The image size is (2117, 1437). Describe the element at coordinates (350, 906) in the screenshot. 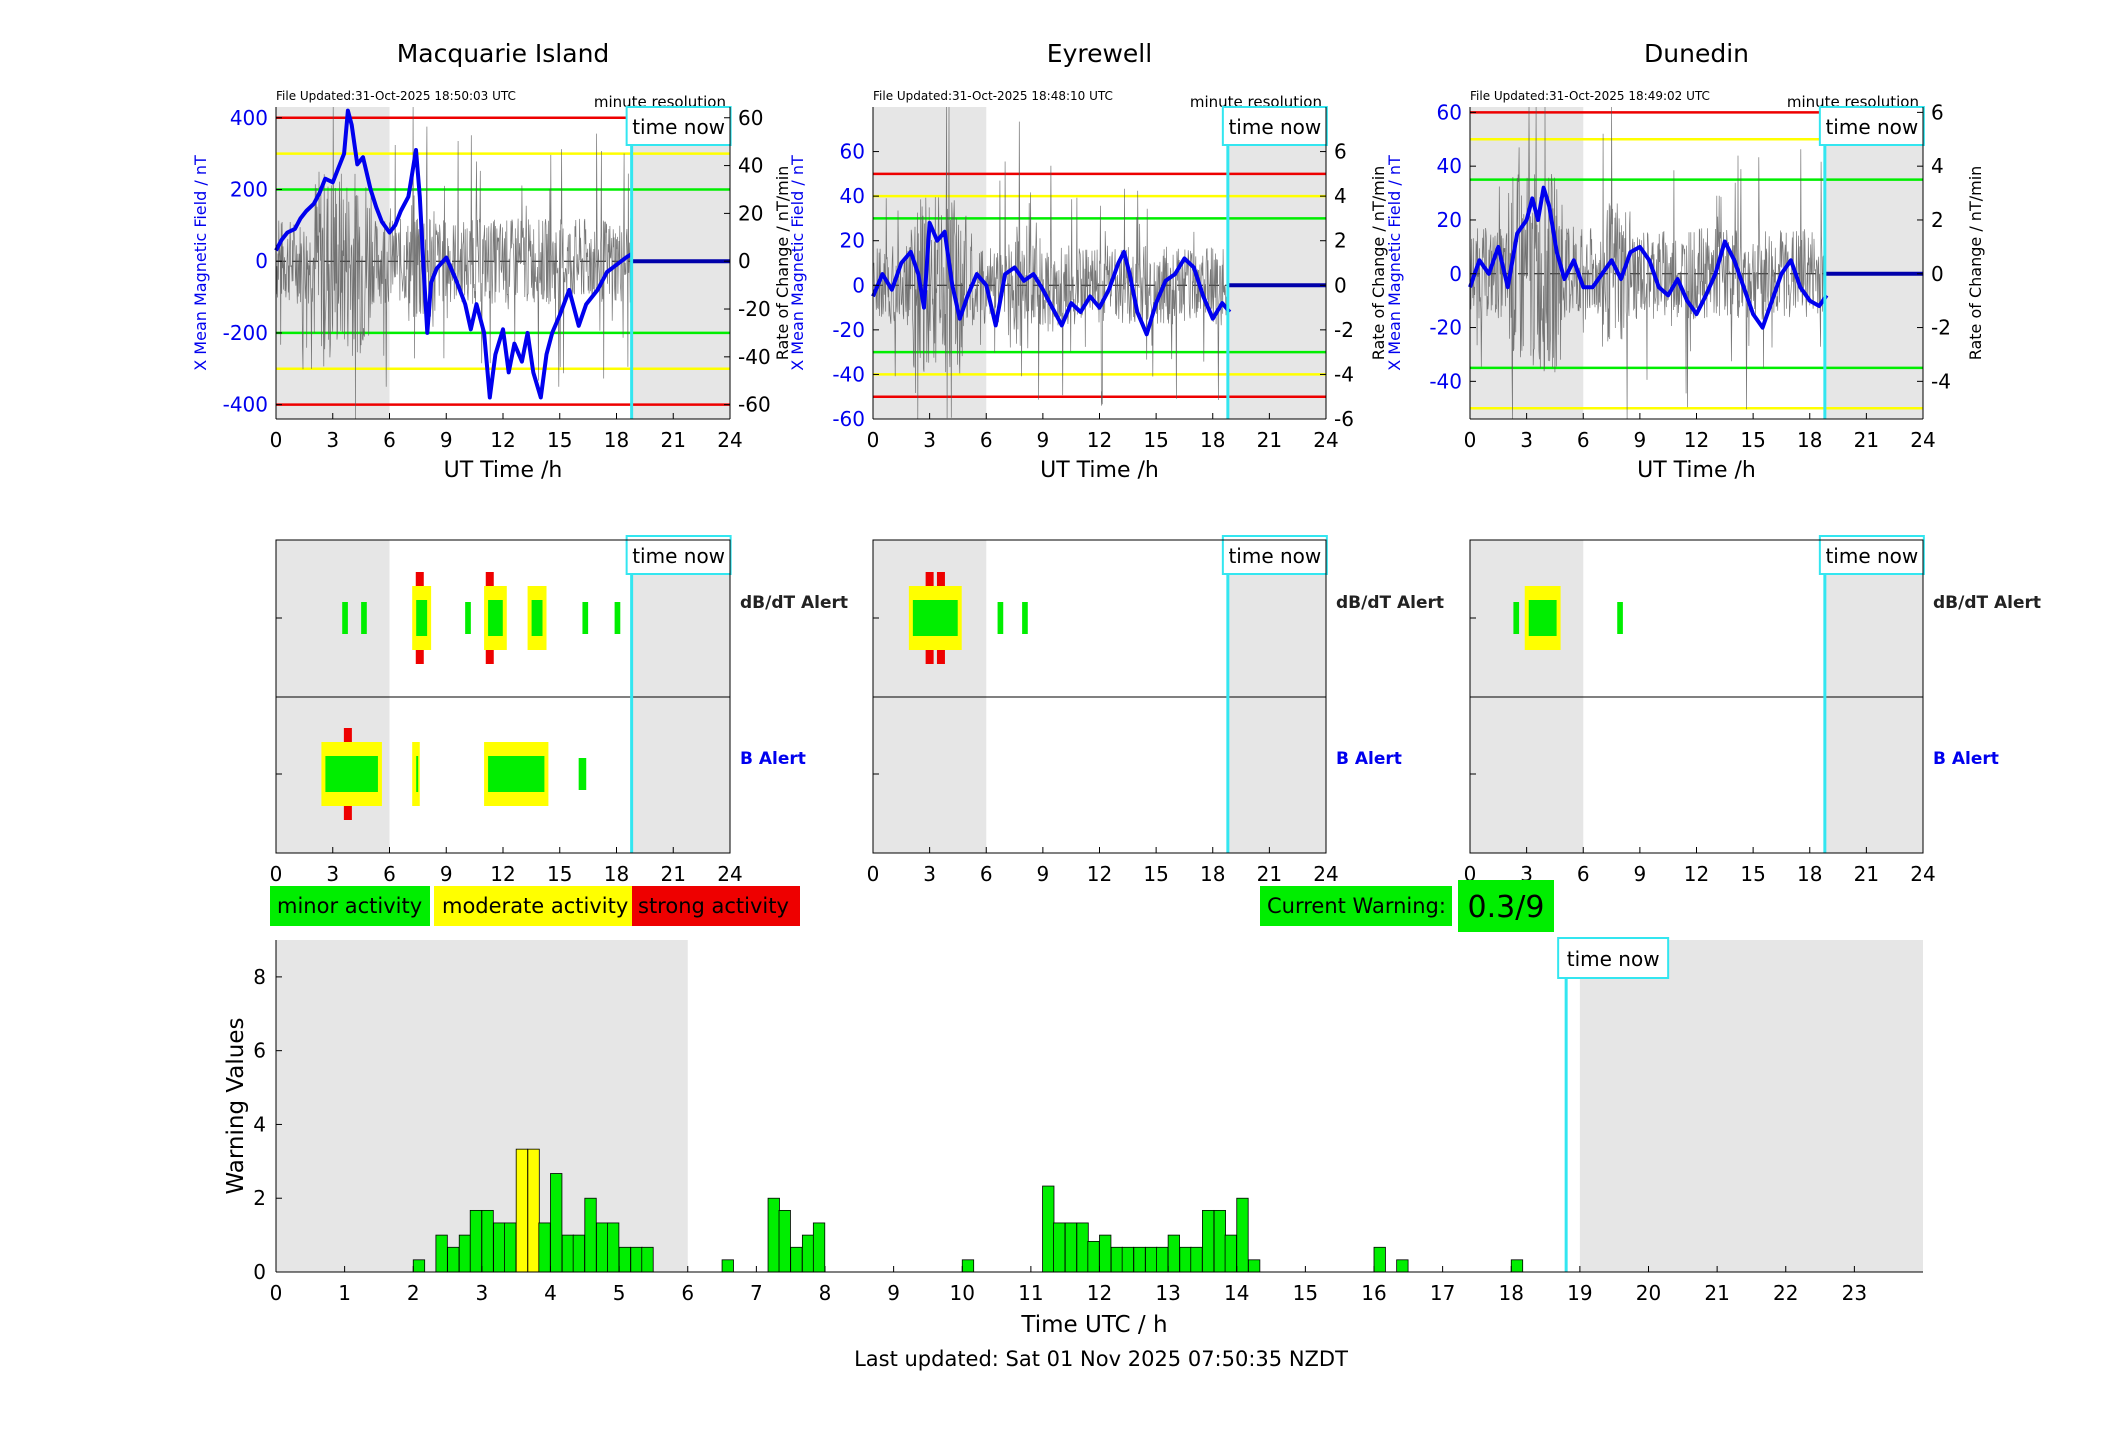

I see `legend-minor-swatch` at that location.